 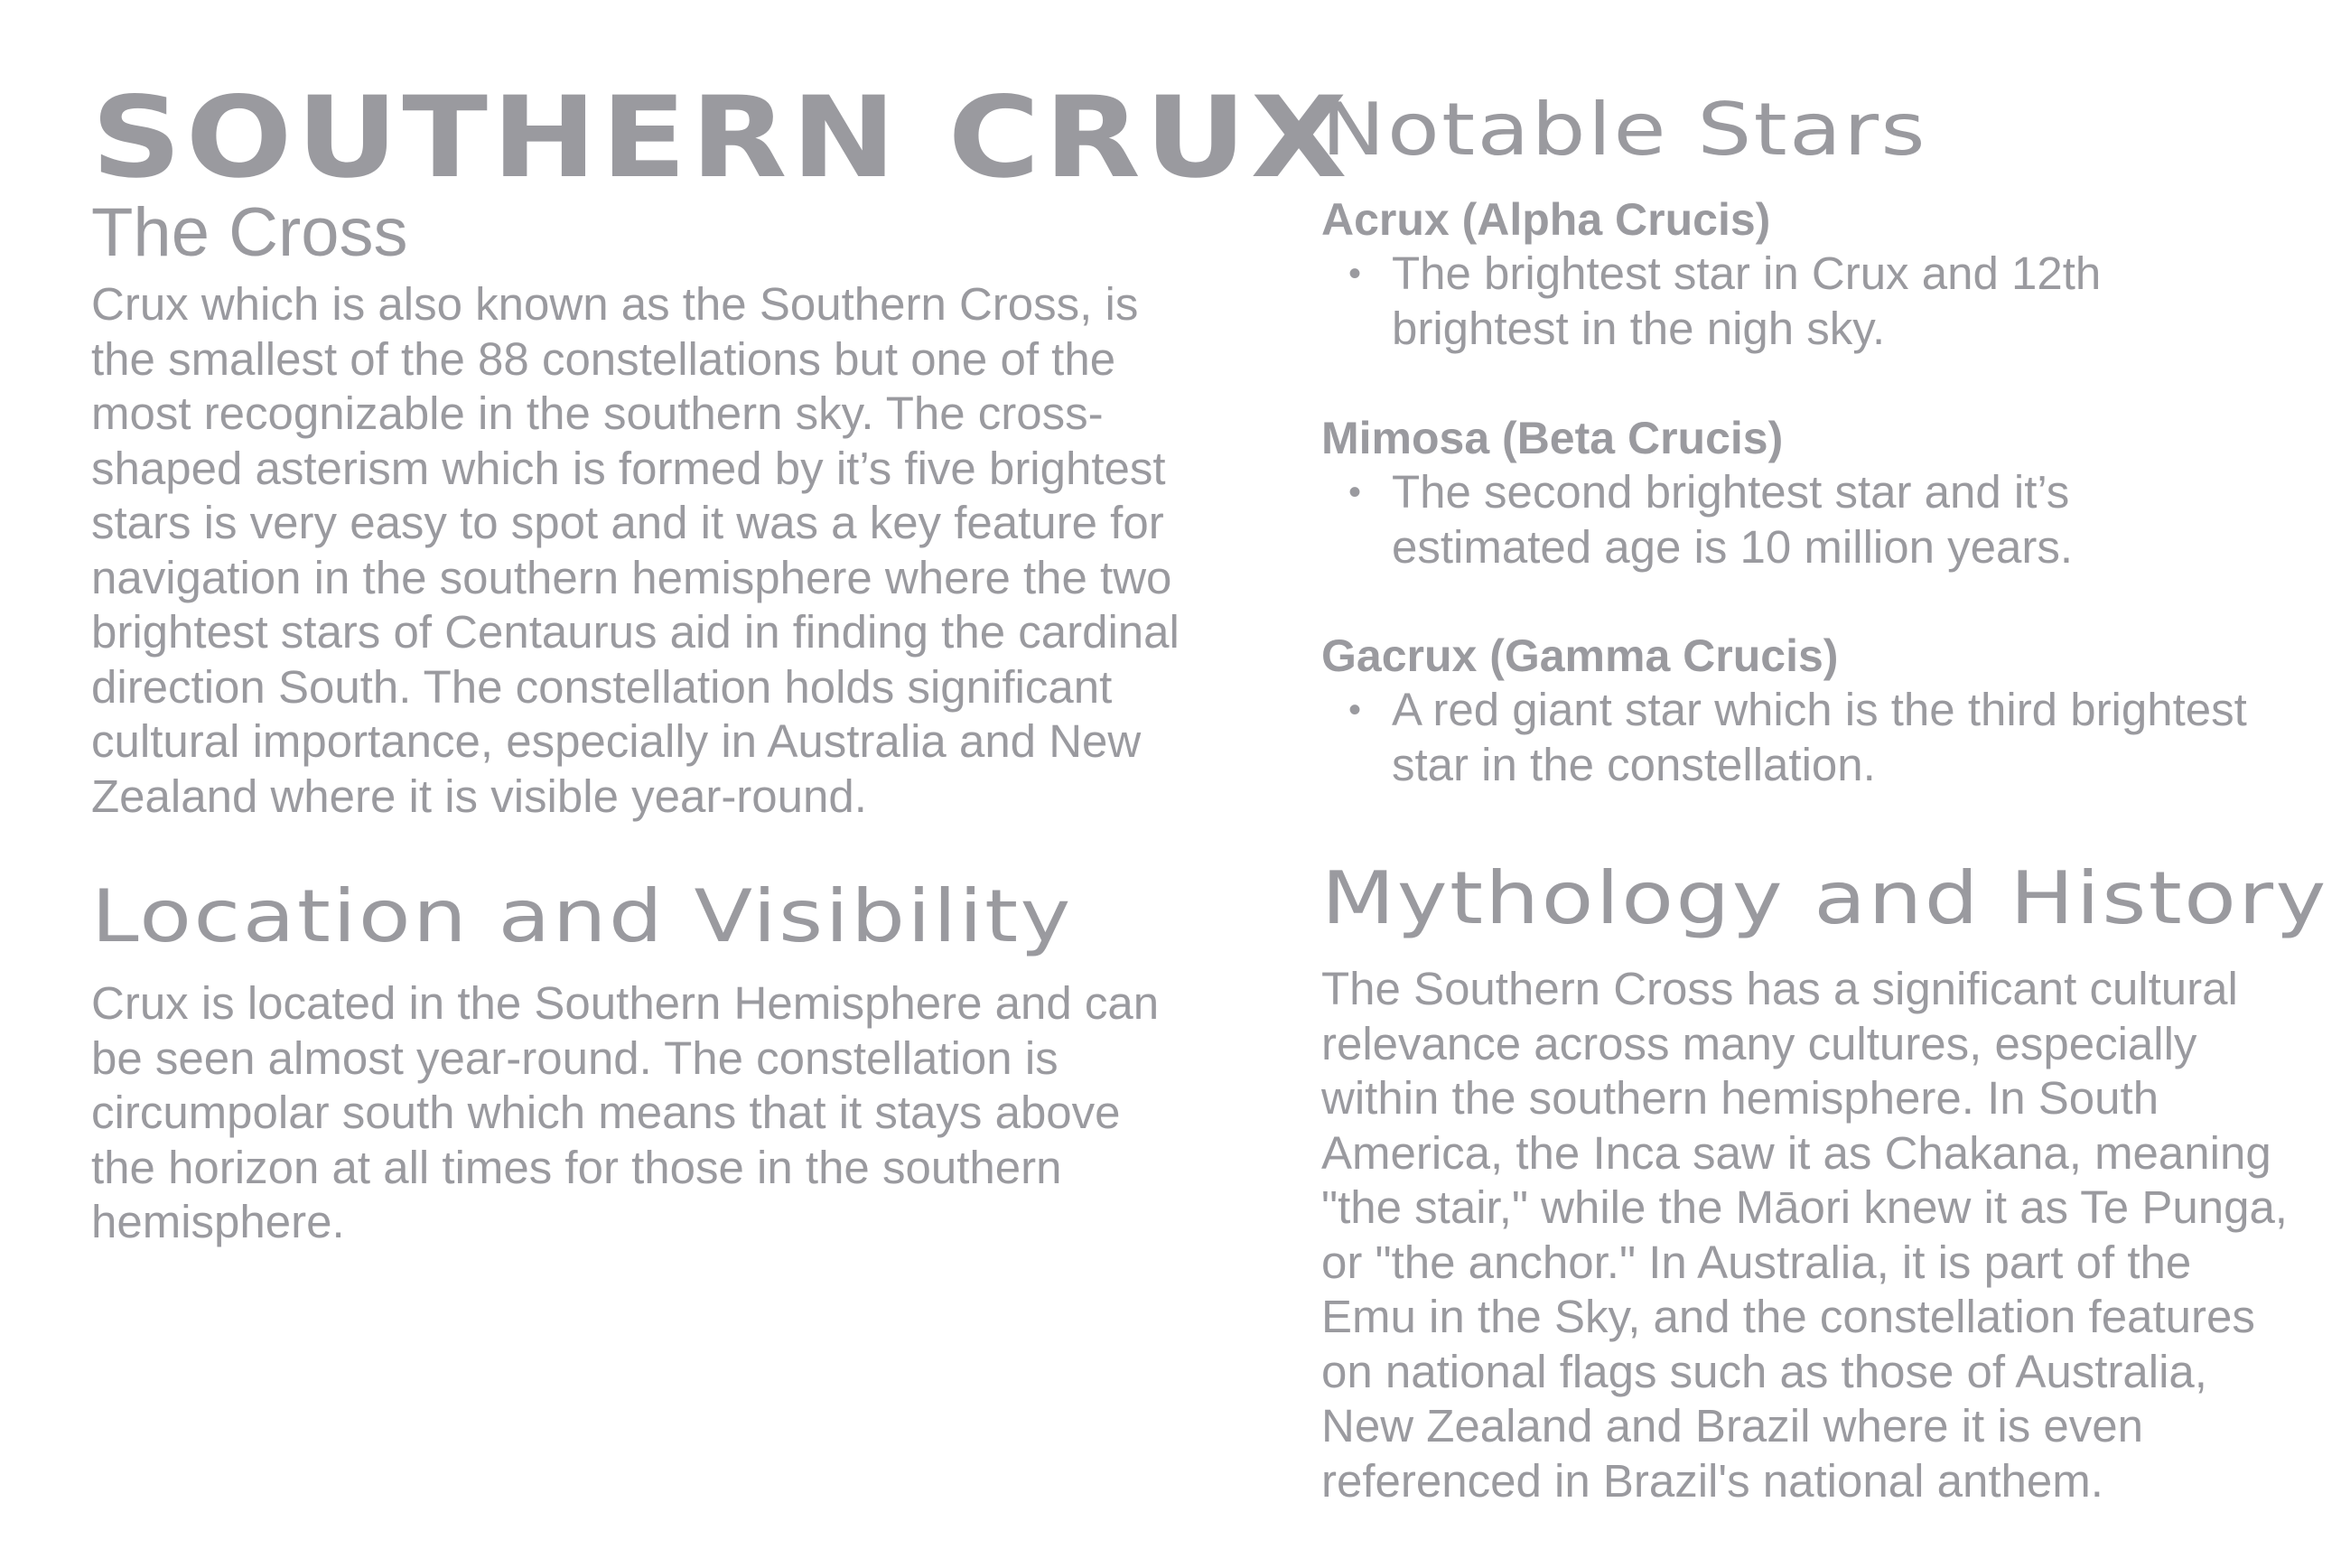 What do you see at coordinates (1639, 328) in the screenshot?
I see `description-line: brightest in the nigh sky.` at bounding box center [1639, 328].